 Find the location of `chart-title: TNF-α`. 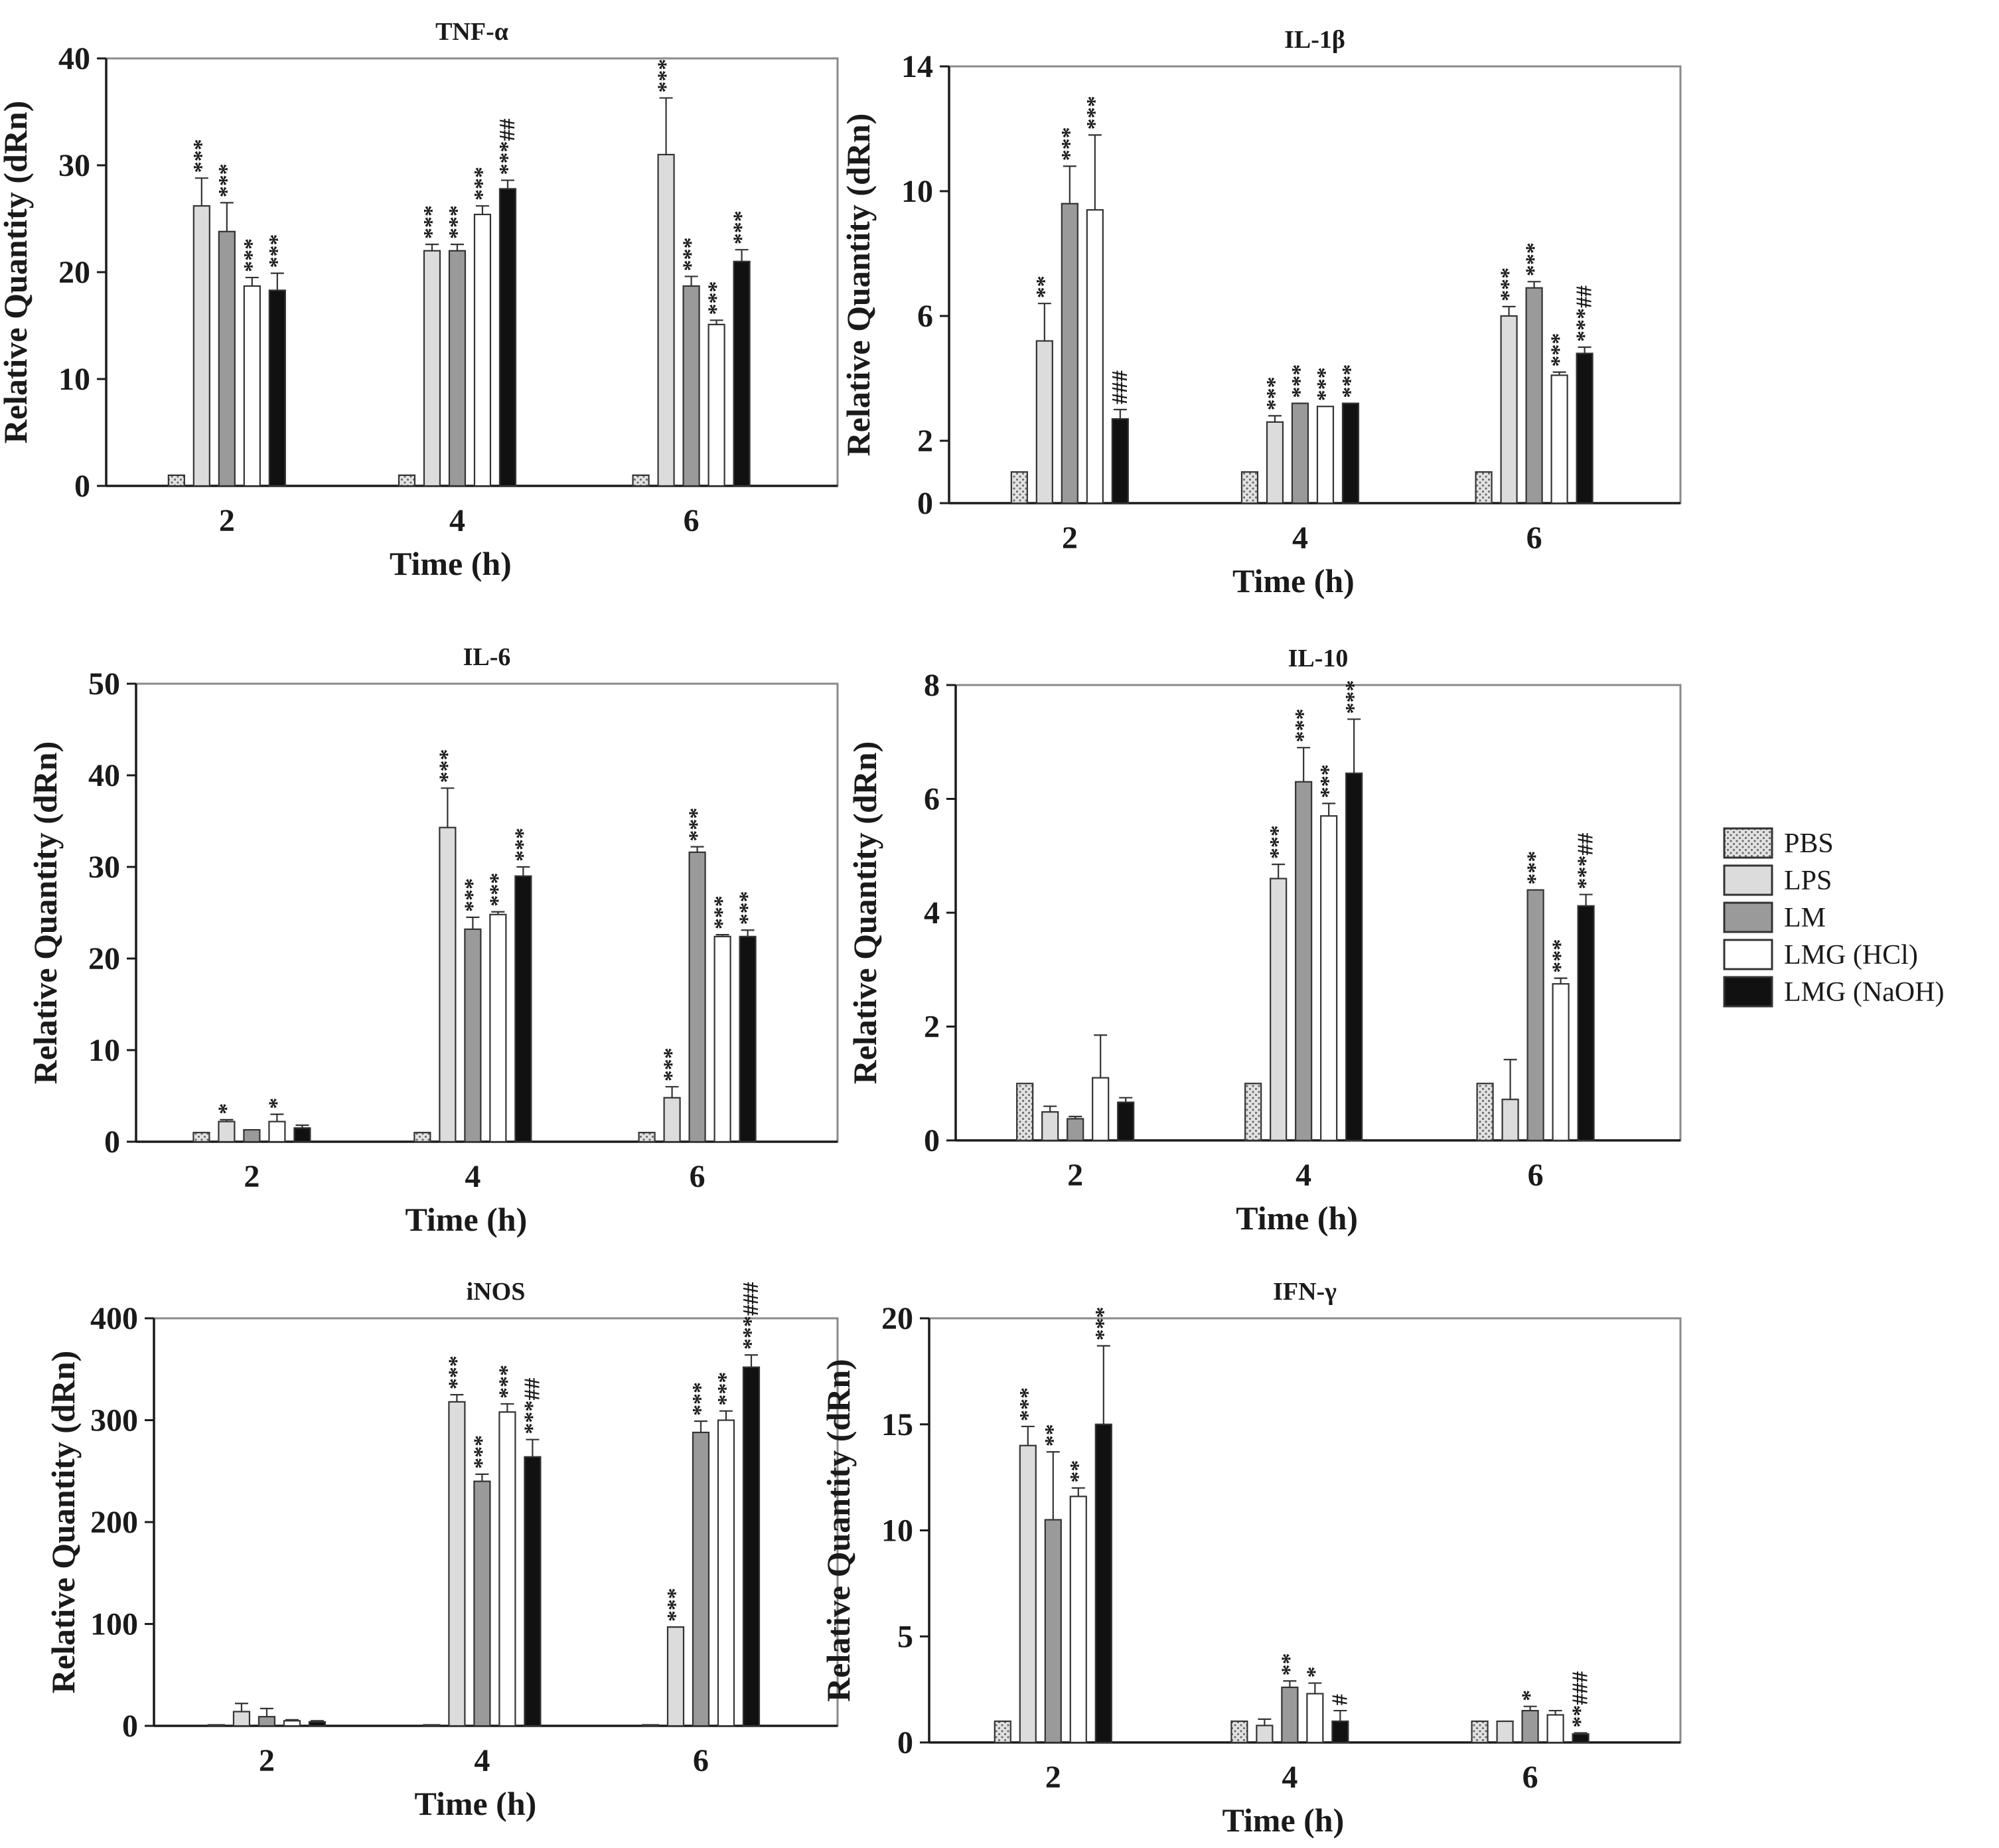

chart-title: TNF-α is located at coordinates (471, 32).